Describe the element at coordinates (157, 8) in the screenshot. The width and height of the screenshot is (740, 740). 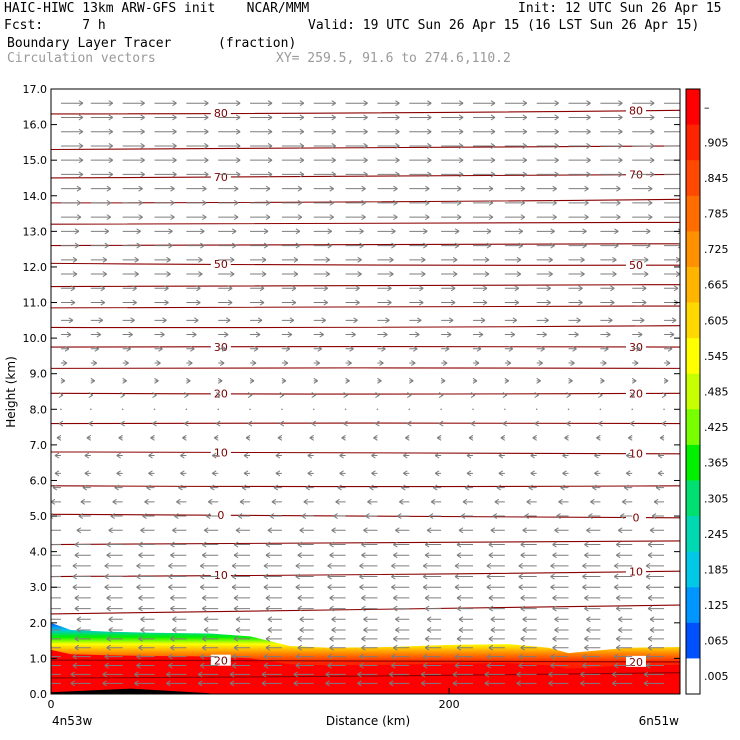
I see `header-line-1-left: HAIC-HIWC 13km ARW-GFS init NCAR/MMM` at that location.